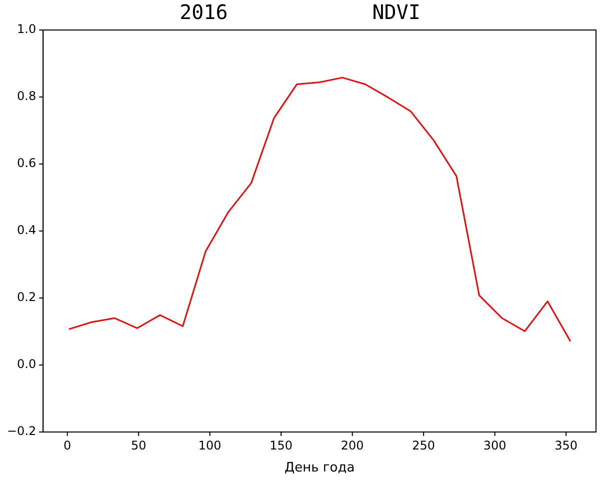 This screenshot has height=480, width=600. What do you see at coordinates (21, 431) in the screenshot?
I see `y-tick-label: −0.2` at bounding box center [21, 431].